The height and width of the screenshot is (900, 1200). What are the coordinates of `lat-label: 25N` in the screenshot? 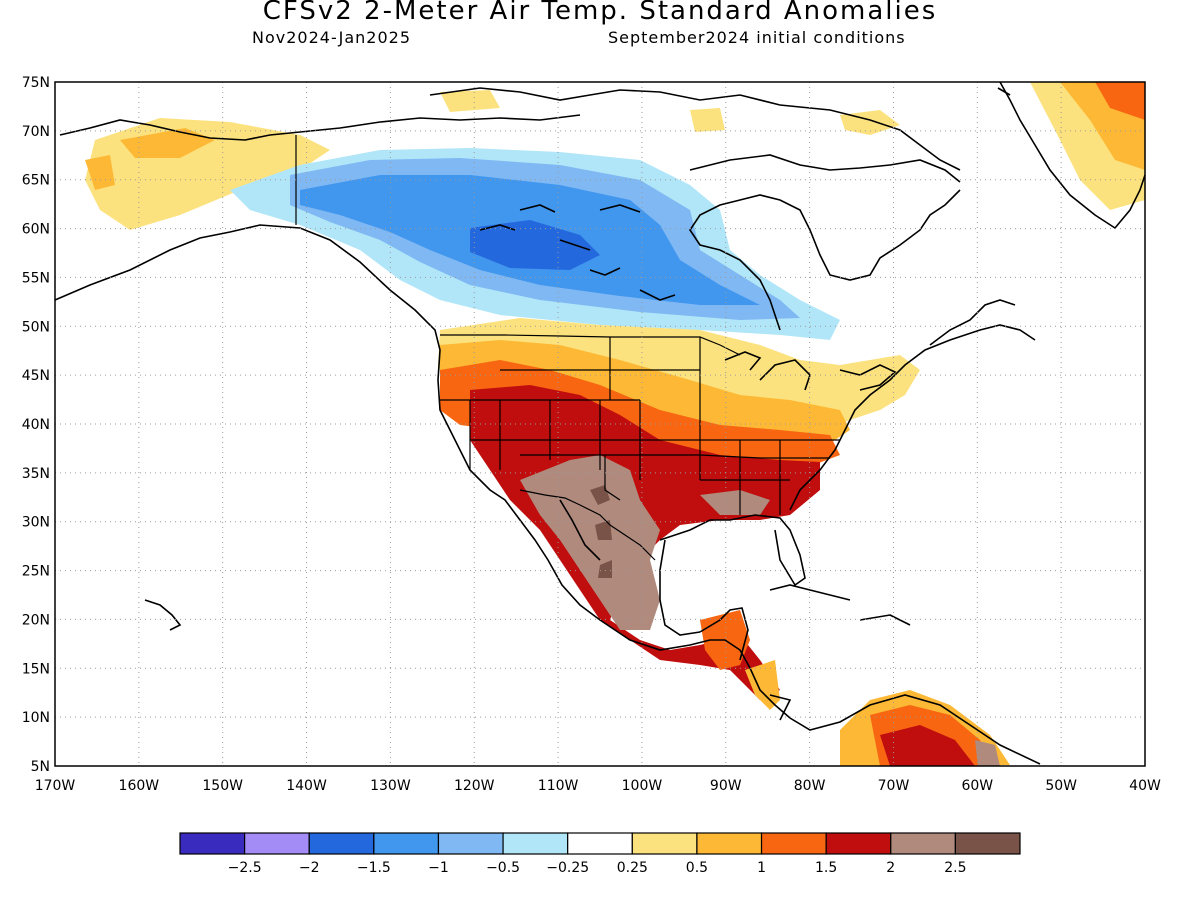 It's located at (36, 572).